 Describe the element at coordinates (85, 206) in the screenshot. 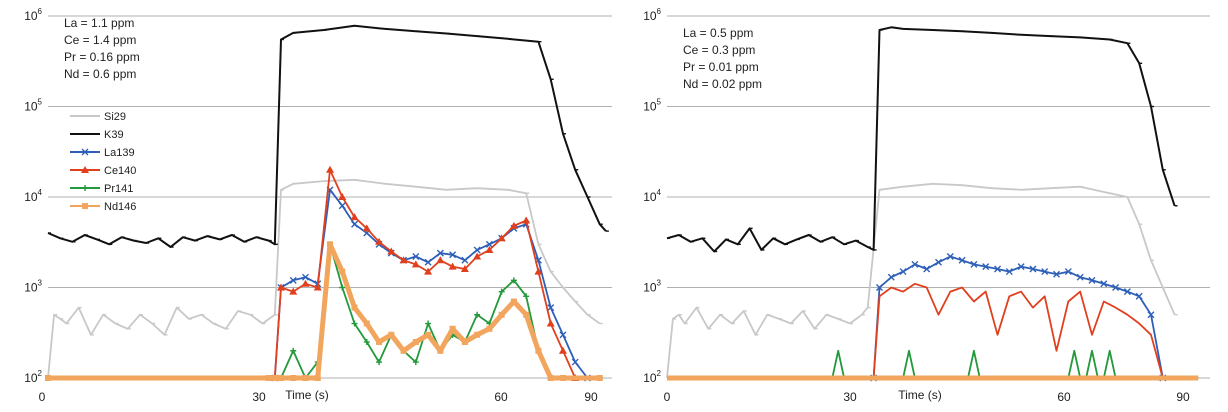

I see `legend-marker-nd146` at that location.